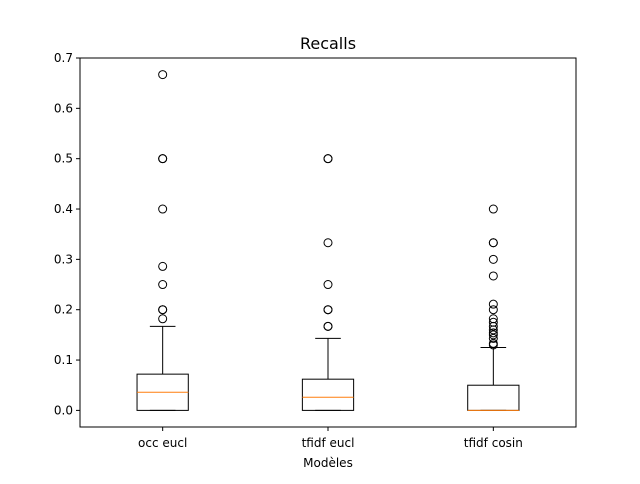 Image resolution: width=640 pixels, height=484 pixels. What do you see at coordinates (493, 443) in the screenshot?
I see `x-tick-label: tfidf cosin` at bounding box center [493, 443].